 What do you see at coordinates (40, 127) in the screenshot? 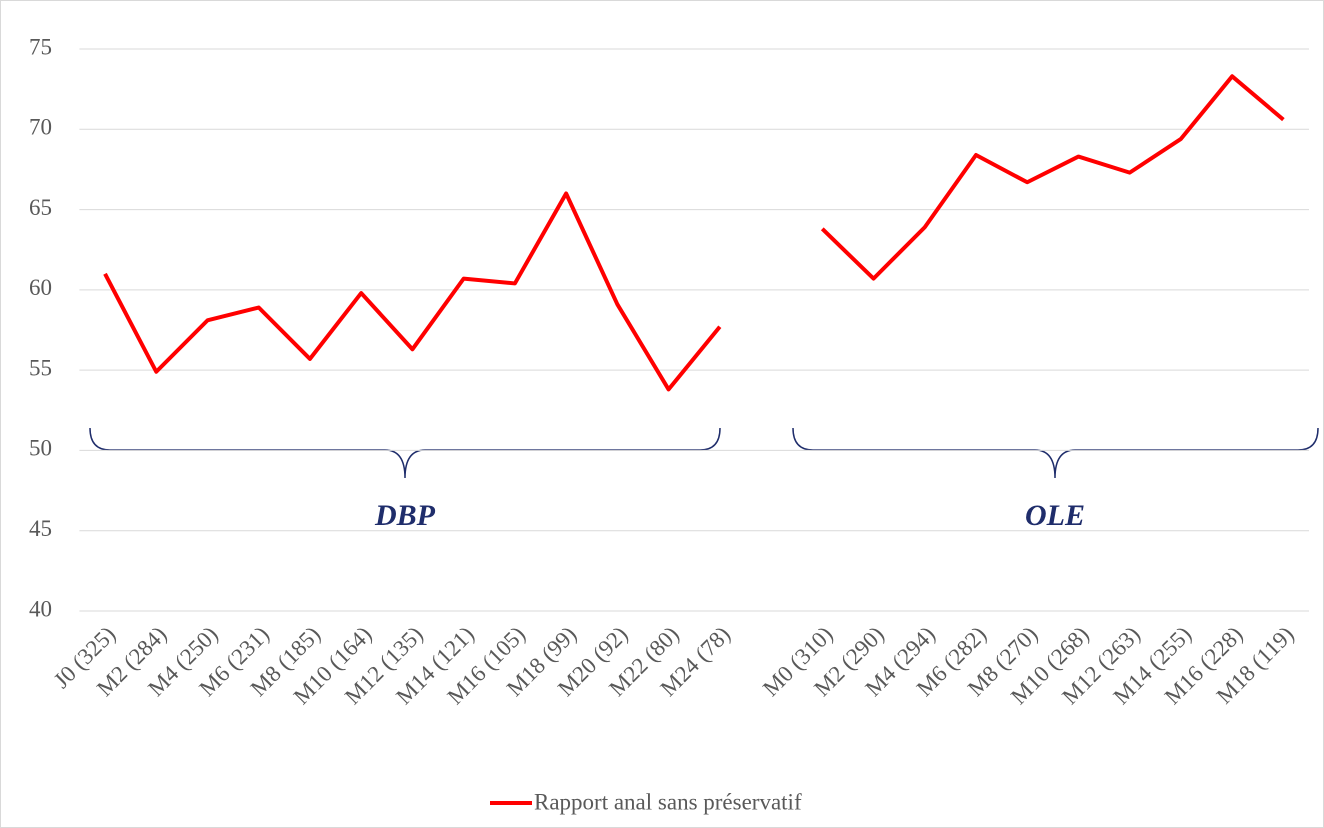
I see `y-tick-label: 70` at bounding box center [40, 127].